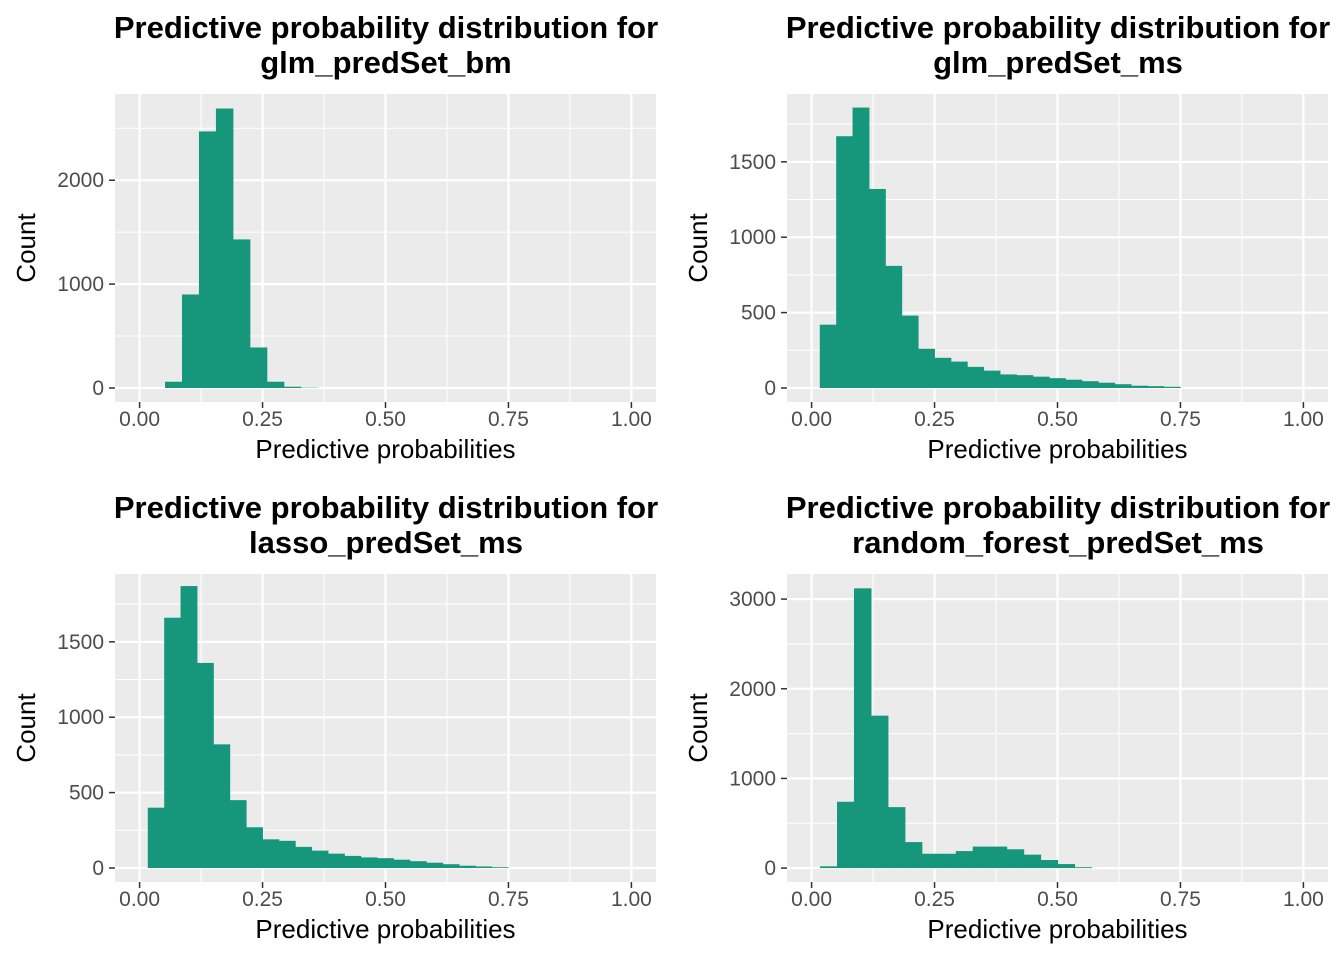 Image resolution: width=1344 pixels, height=960 pixels. Describe the element at coordinates (26, 728) in the screenshot. I see `y-axis-title: Count` at that location.